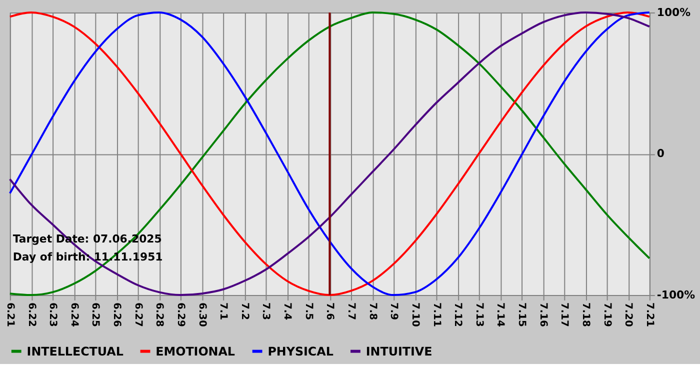 This screenshot has width=700, height=380. I want to click on x-tick-label: 6.21, so click(10, 315).